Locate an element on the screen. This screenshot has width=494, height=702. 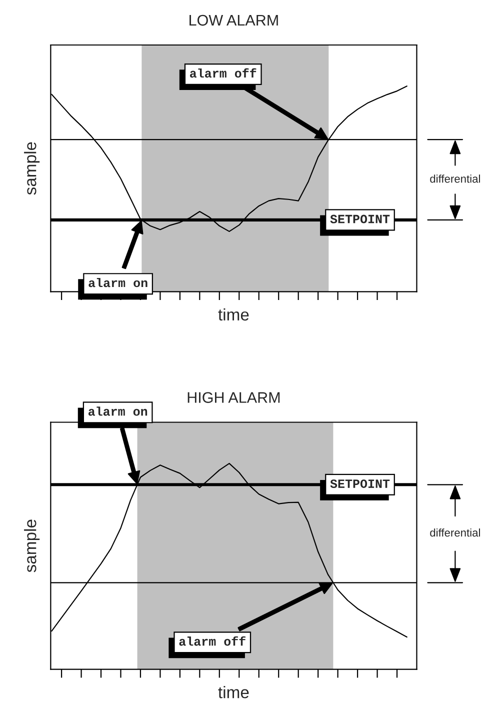
annotation: alarm on is located at coordinates (118, 283).